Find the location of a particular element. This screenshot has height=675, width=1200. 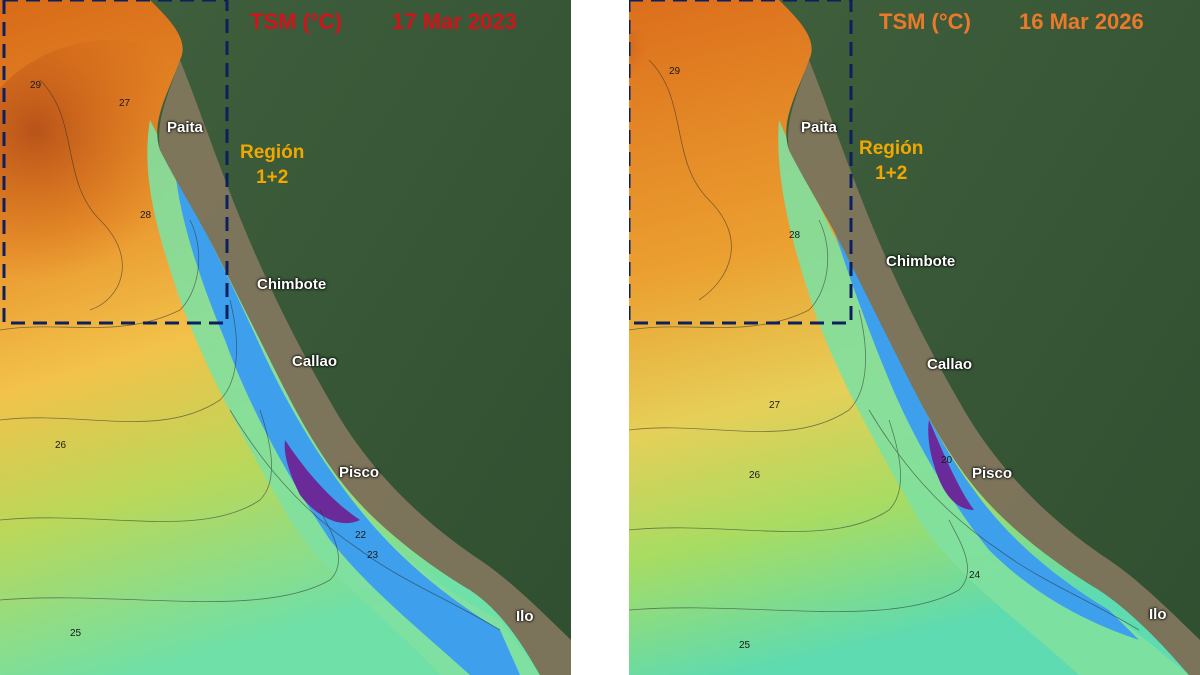

contour-label: 24 is located at coordinates (975, 575).